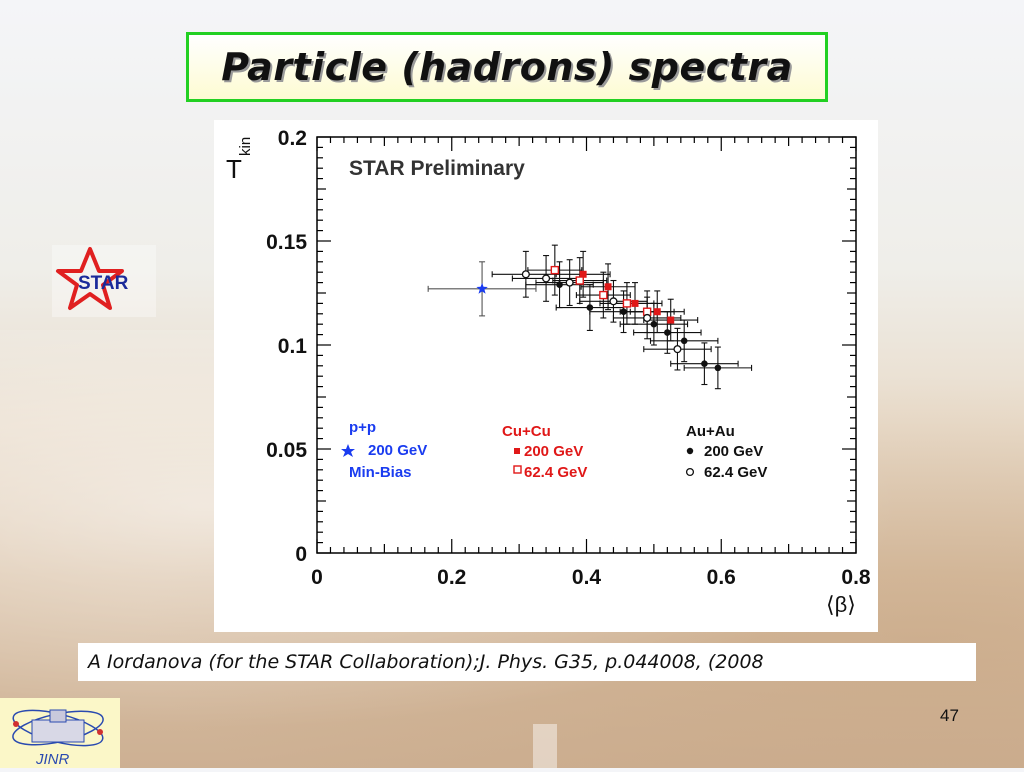  What do you see at coordinates (292, 138) in the screenshot?
I see `y-tick-label: 0.2` at bounding box center [292, 138].